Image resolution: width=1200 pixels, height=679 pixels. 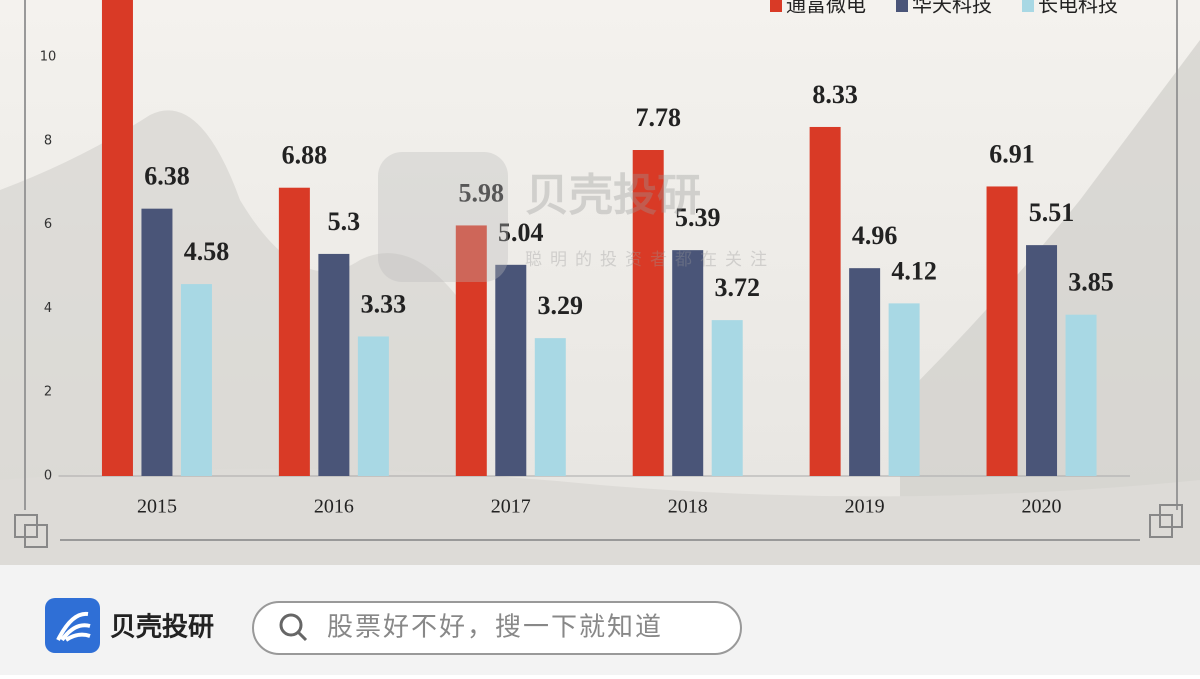 I want to click on data-label: 5.98, so click(x=482, y=192).